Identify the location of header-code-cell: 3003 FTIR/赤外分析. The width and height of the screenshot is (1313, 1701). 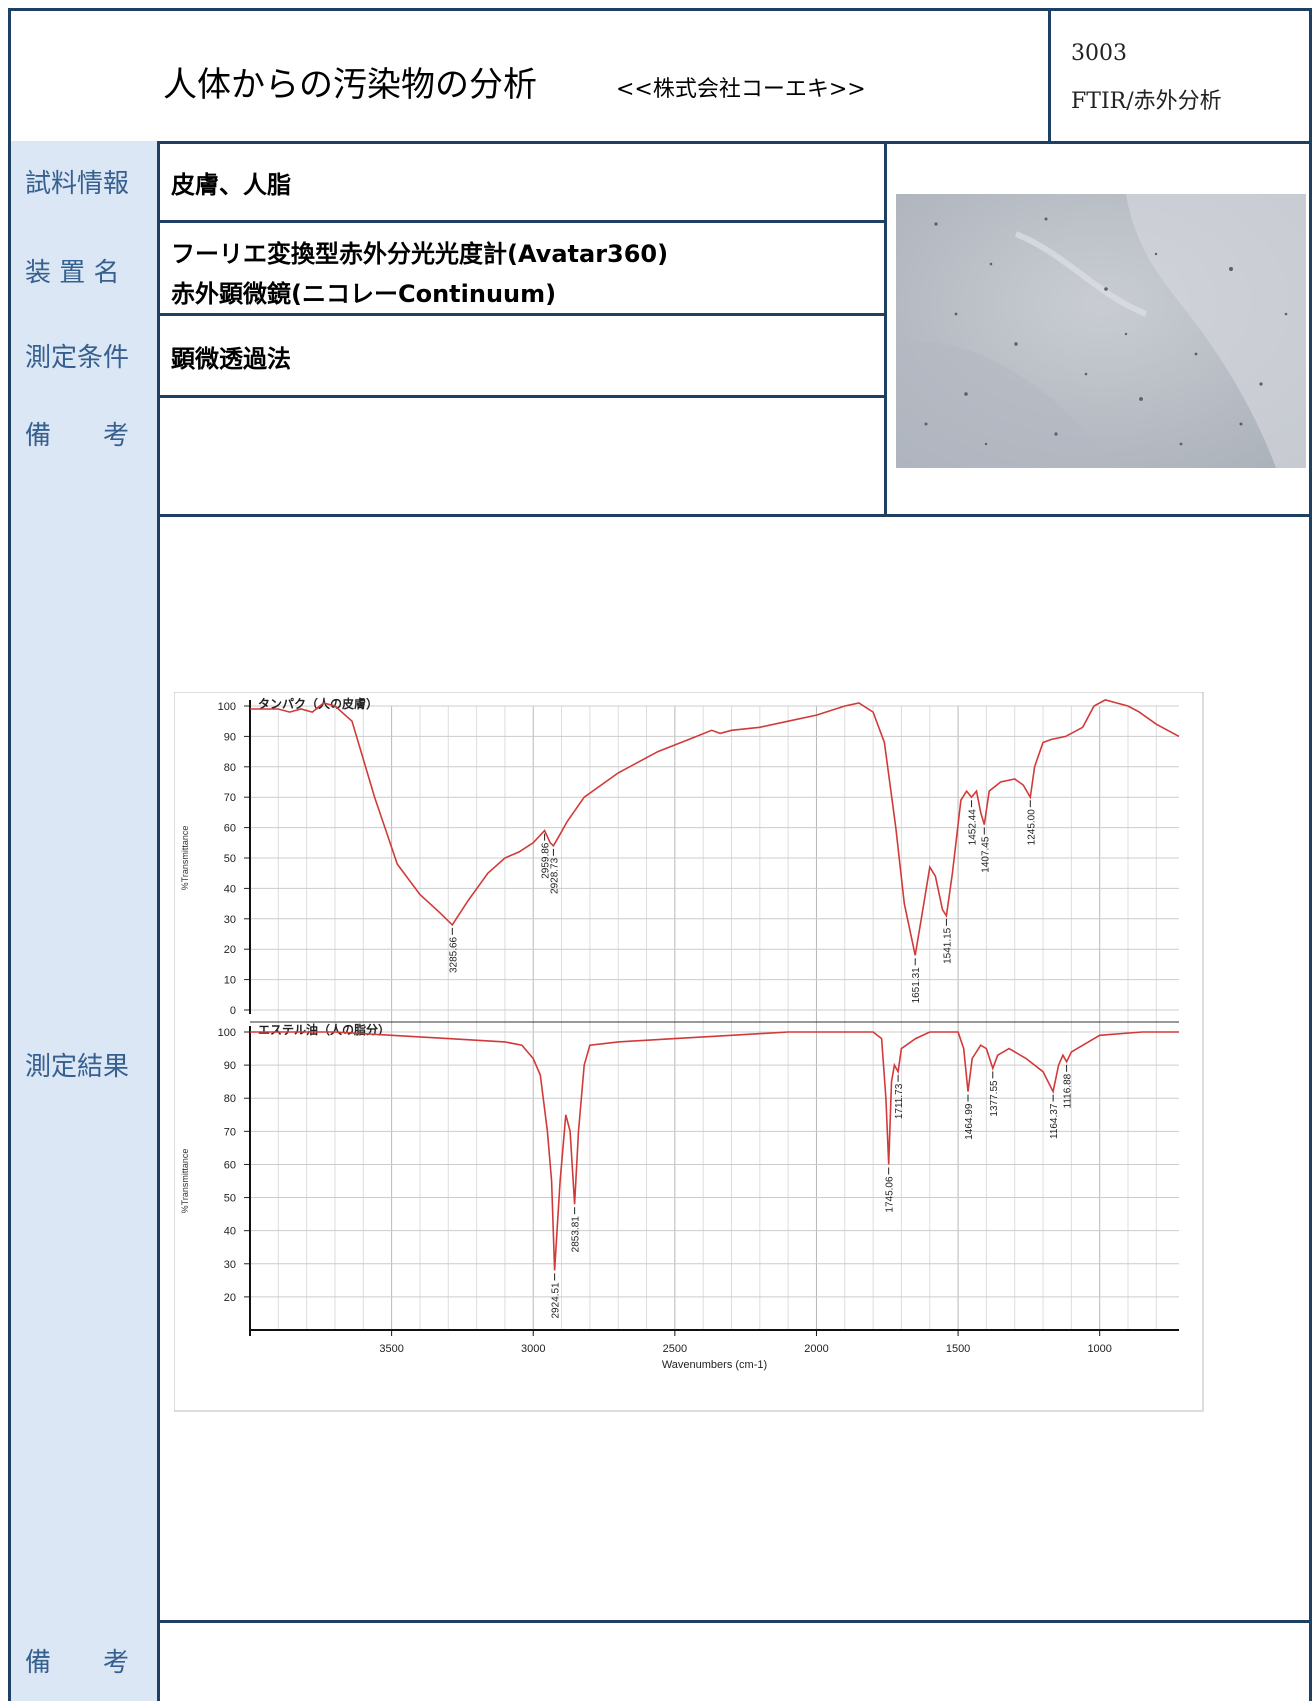
(1180, 76).